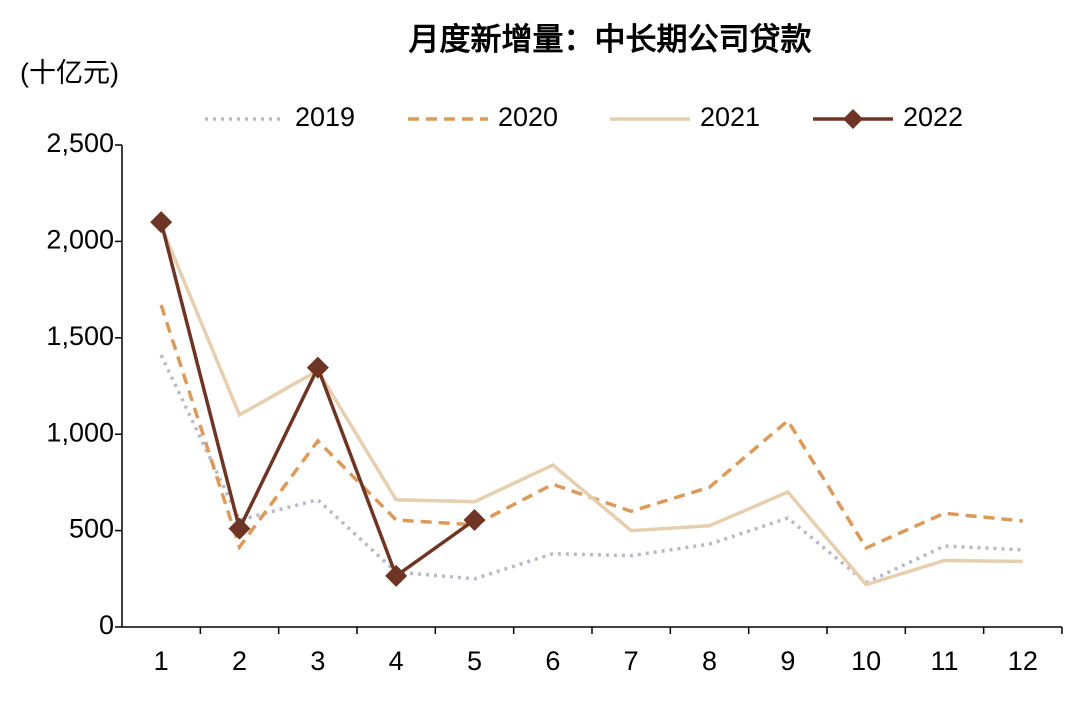 This screenshot has height=722, width=1080. I want to click on y-axis-label: (十亿元), so click(69, 73).